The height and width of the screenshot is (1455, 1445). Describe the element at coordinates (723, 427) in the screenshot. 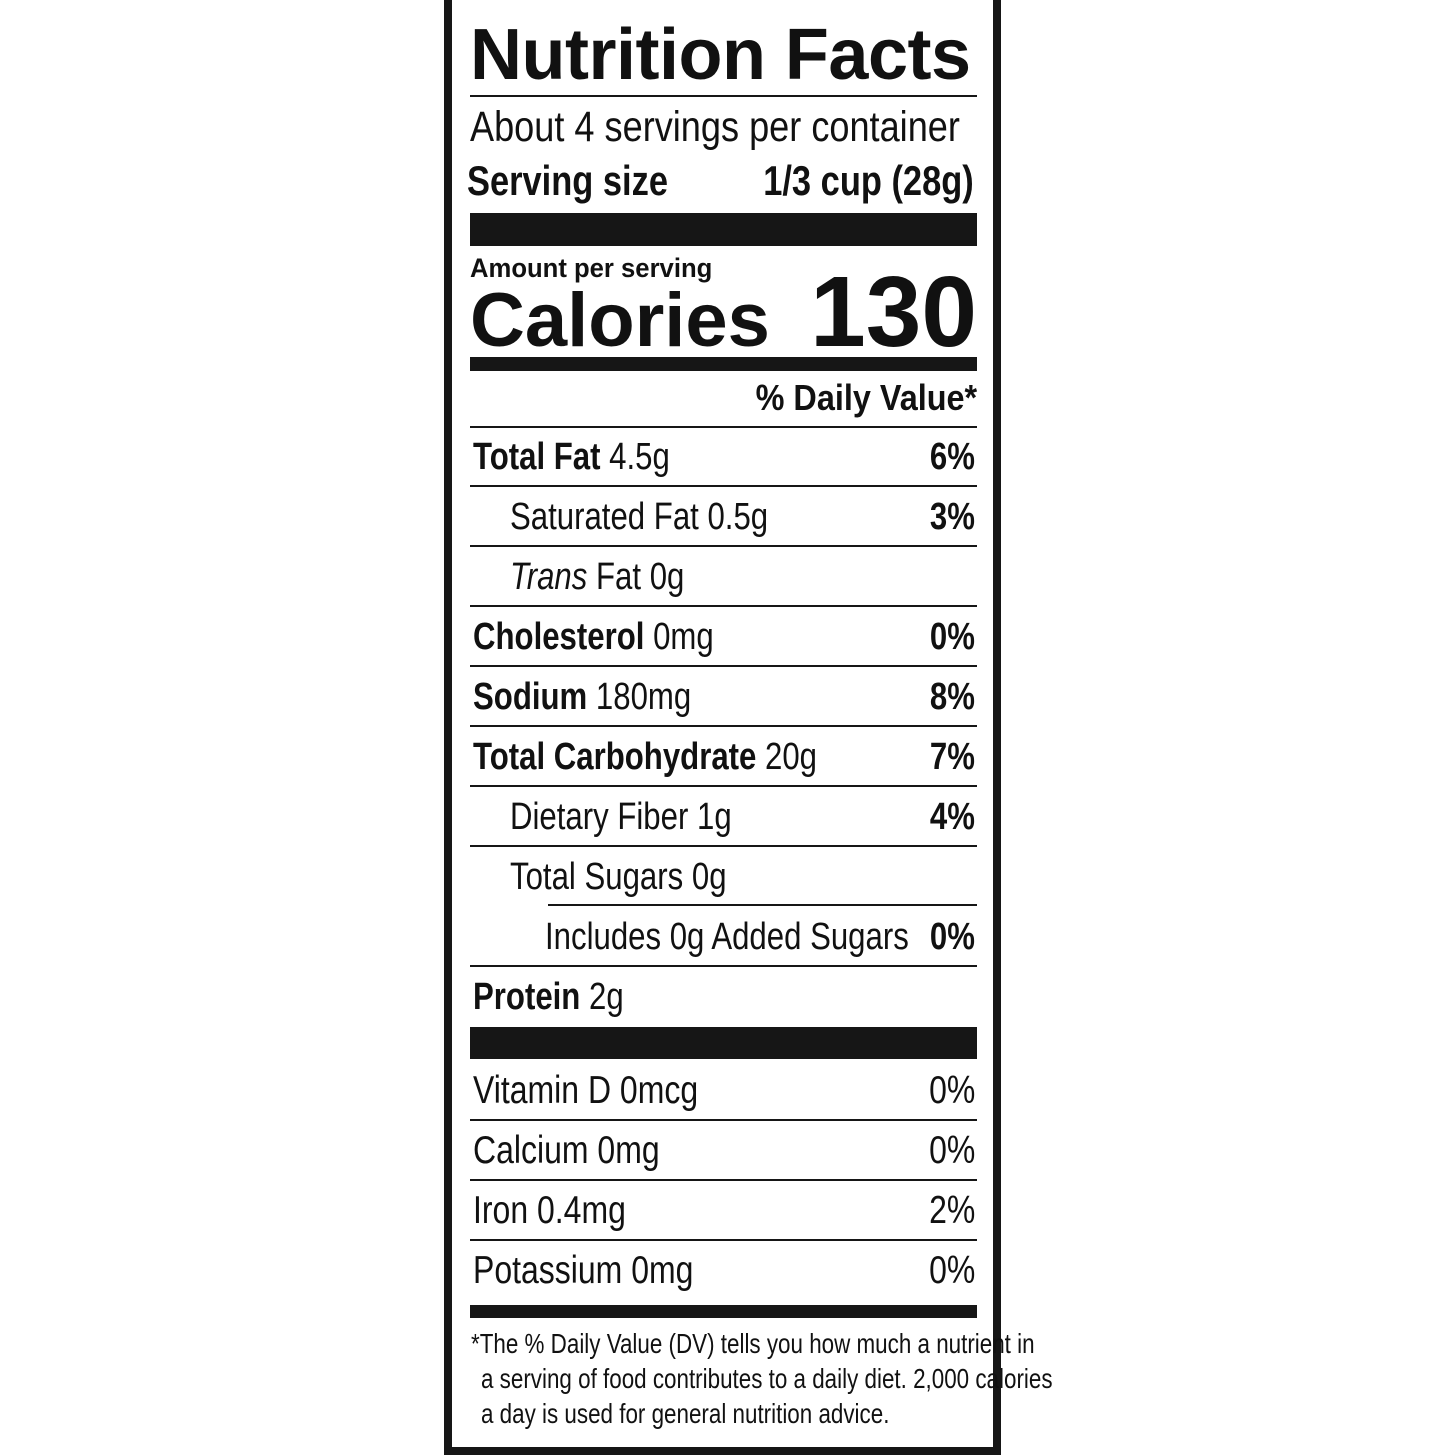

I see `dv-divider` at that location.